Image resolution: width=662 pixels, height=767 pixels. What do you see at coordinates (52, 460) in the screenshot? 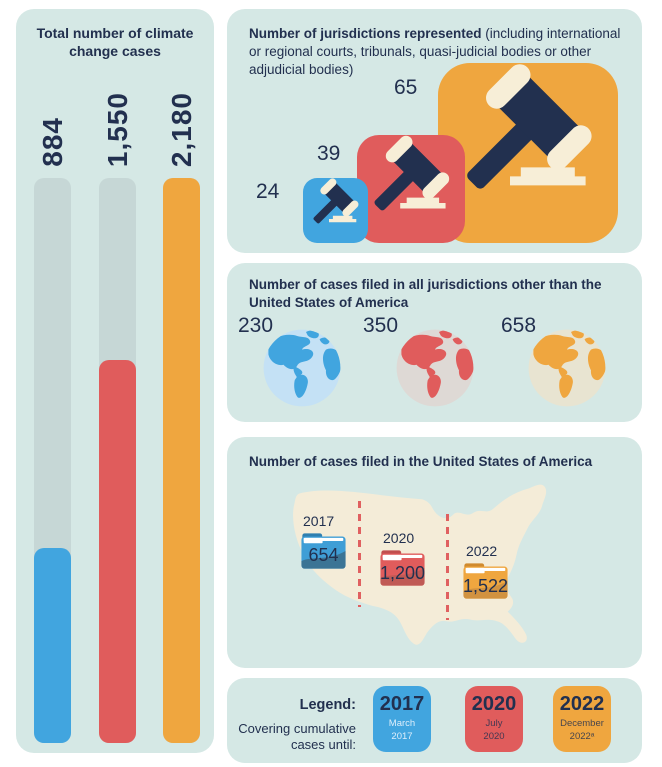
I see `bar-track-2017` at bounding box center [52, 460].